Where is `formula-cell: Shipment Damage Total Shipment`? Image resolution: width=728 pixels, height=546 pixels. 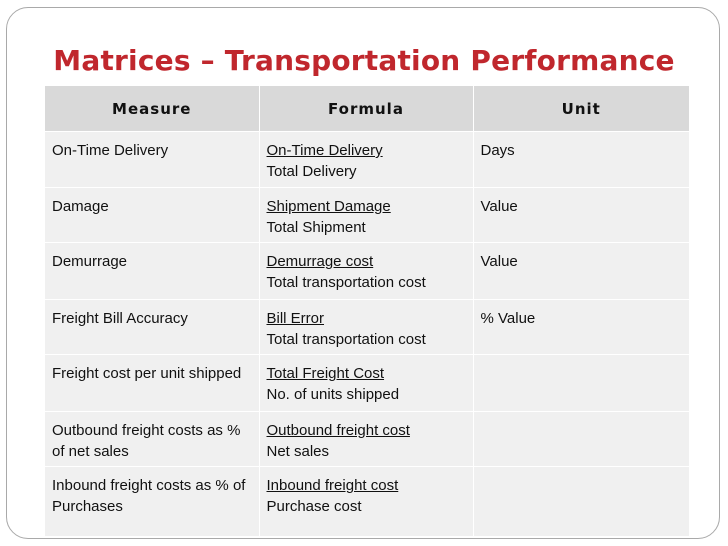
formula-cell: Shipment Damage Total Shipment is located at coordinates (366, 215).